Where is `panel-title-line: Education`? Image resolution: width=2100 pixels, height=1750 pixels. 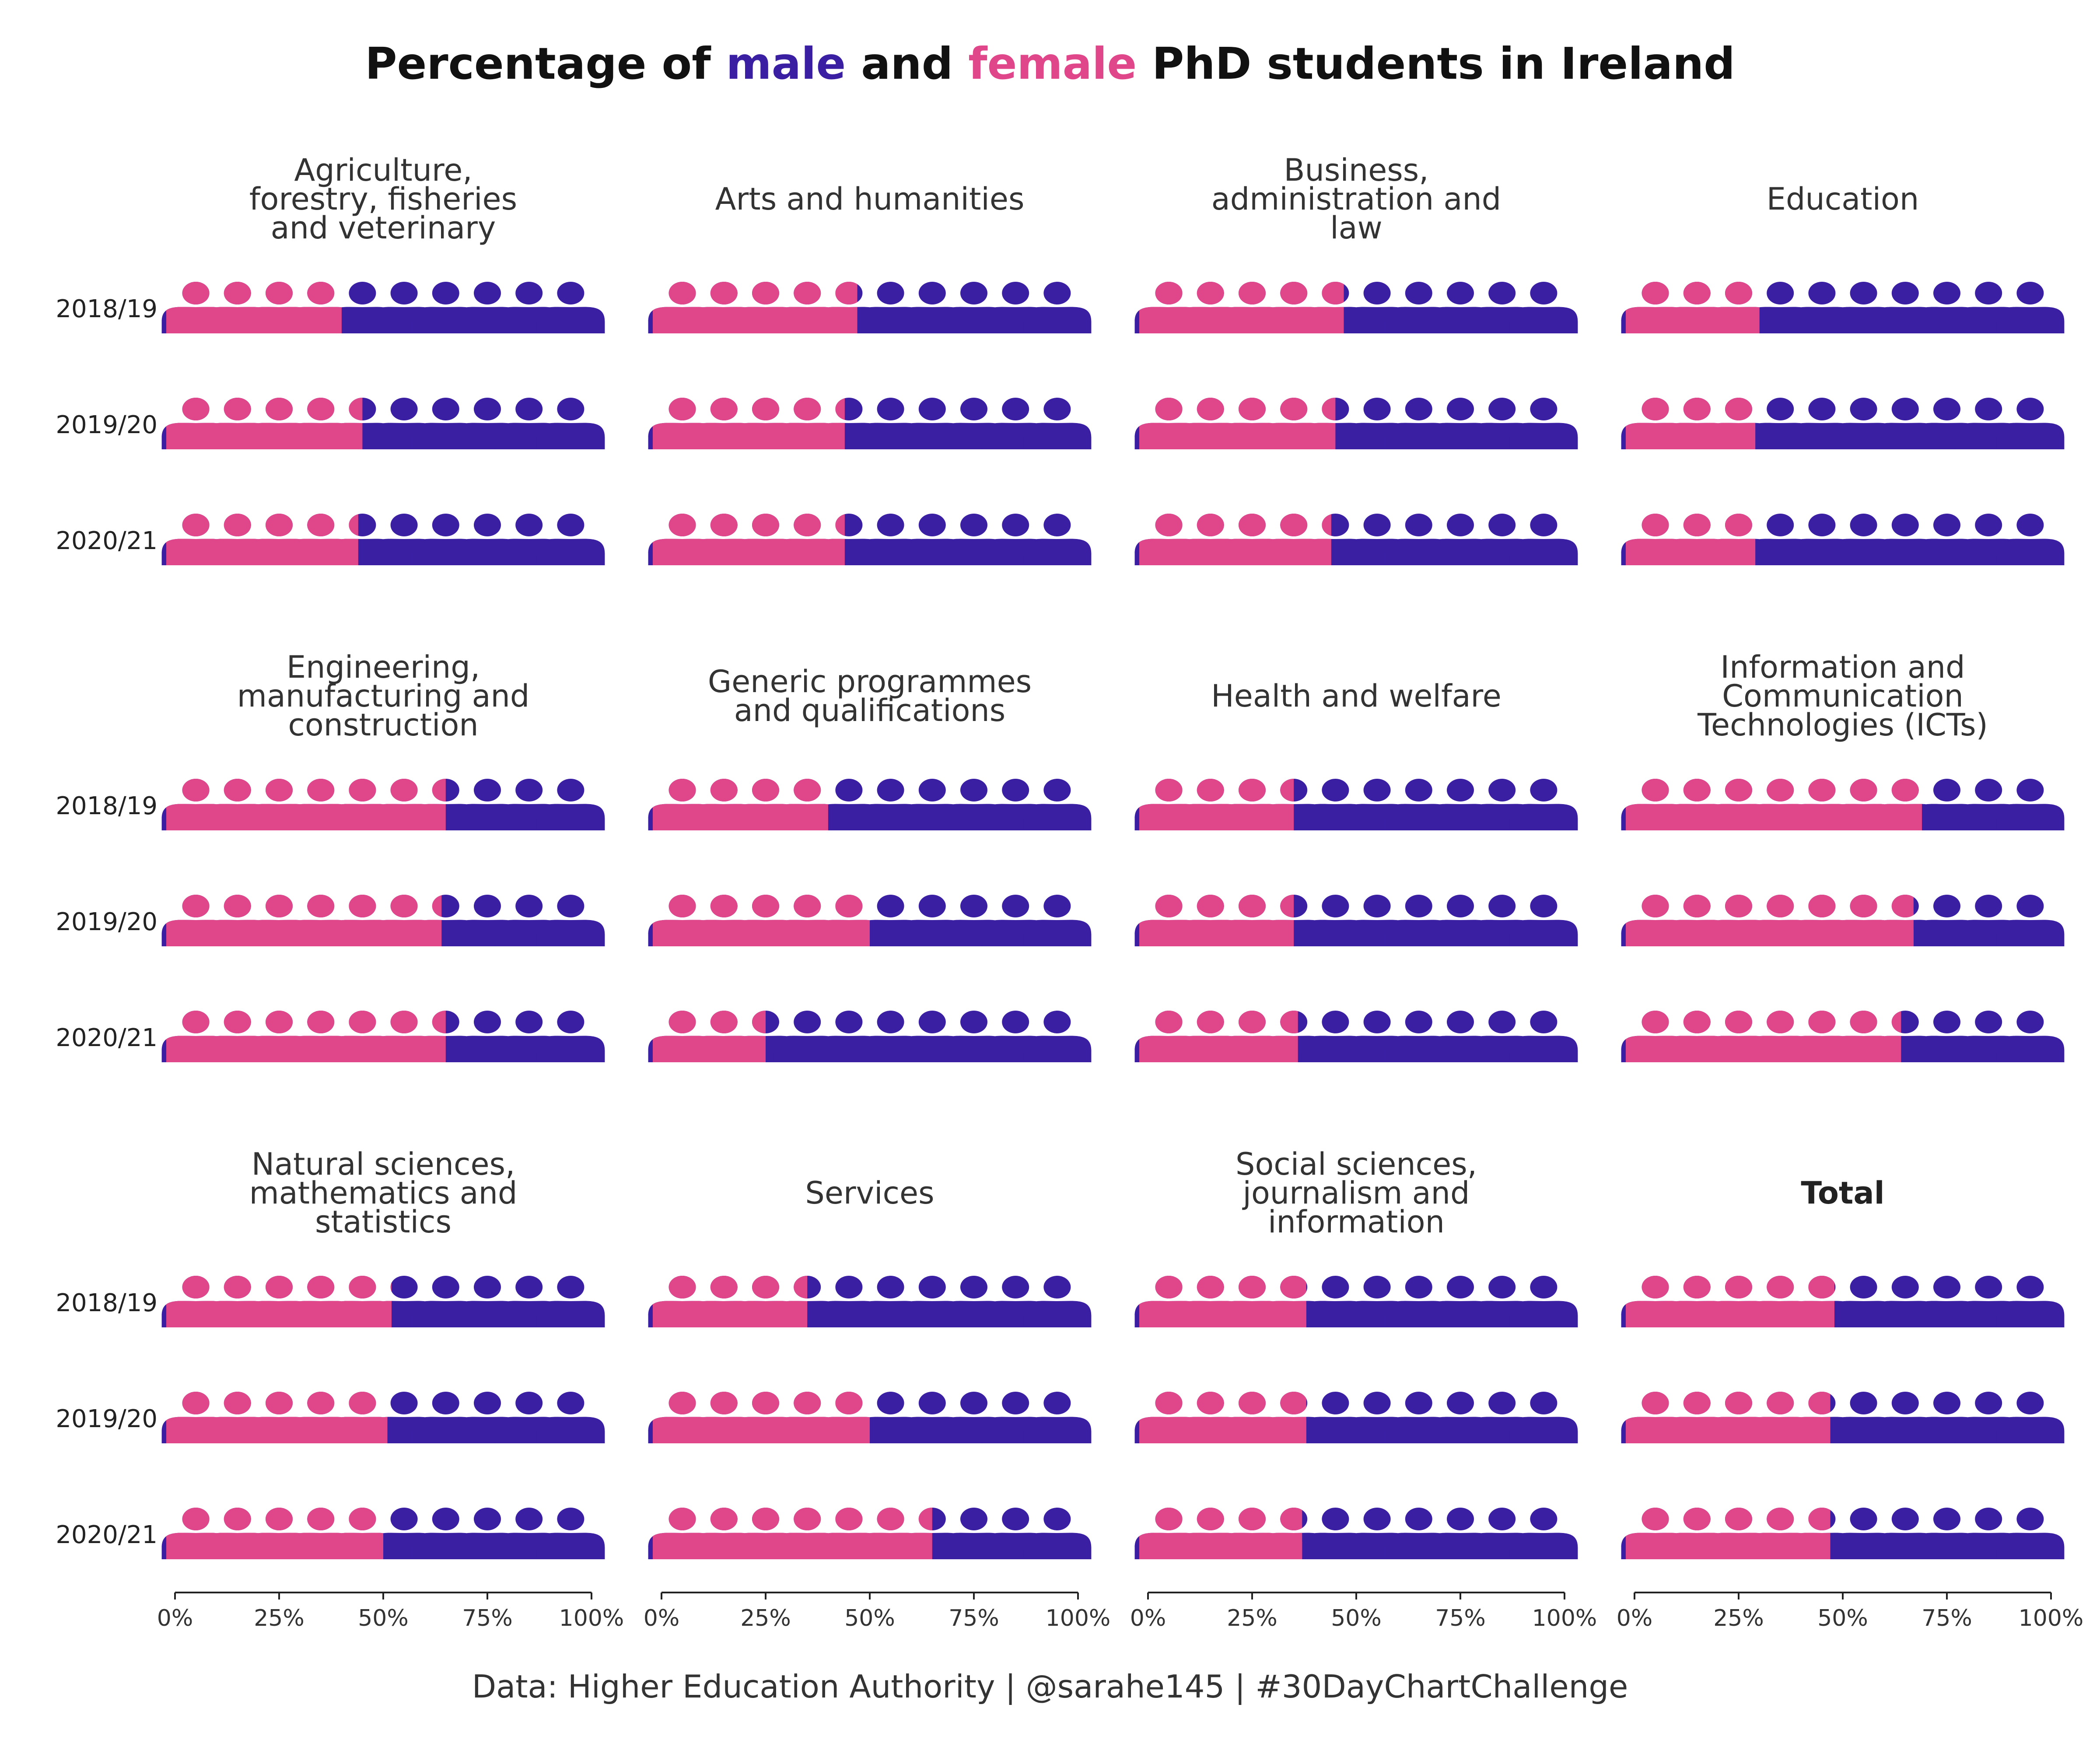 panel-title-line: Education is located at coordinates (1843, 199).